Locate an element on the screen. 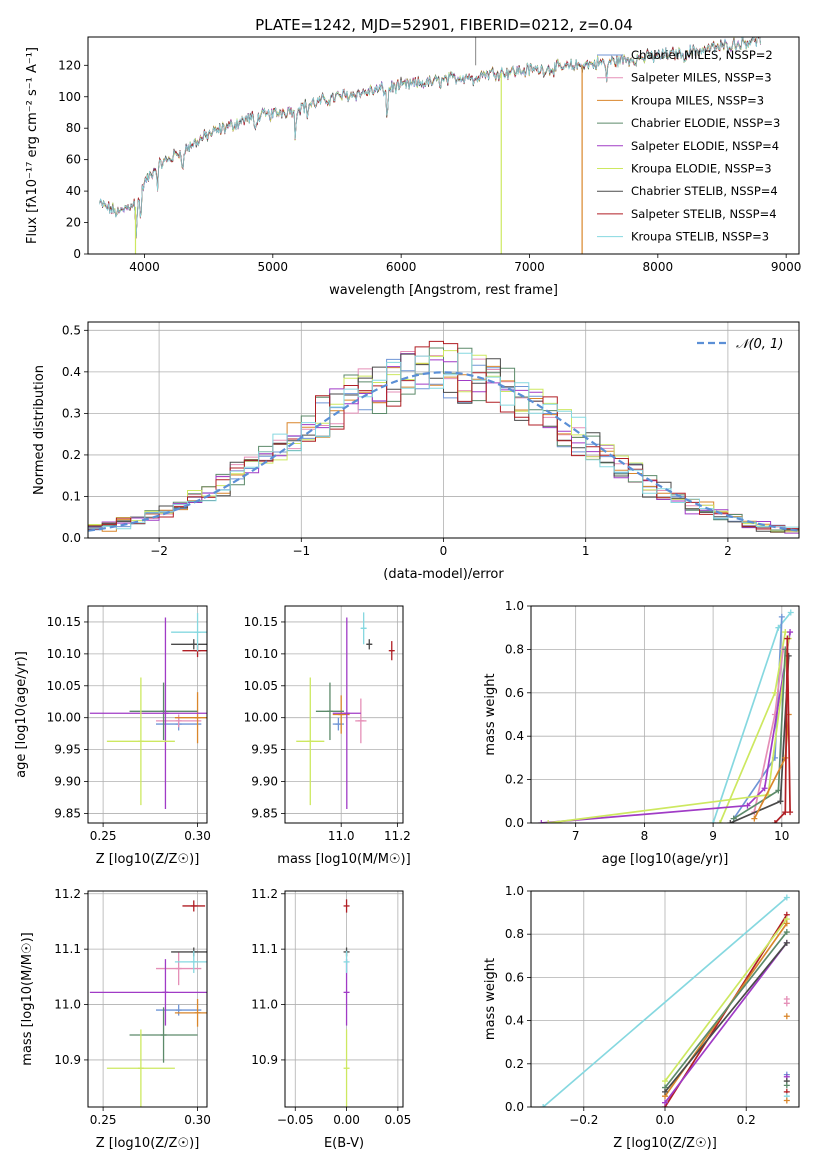 This screenshot has height=1170, width=819. weight-line-kroupa-stelib is located at coordinates (665, 1001).